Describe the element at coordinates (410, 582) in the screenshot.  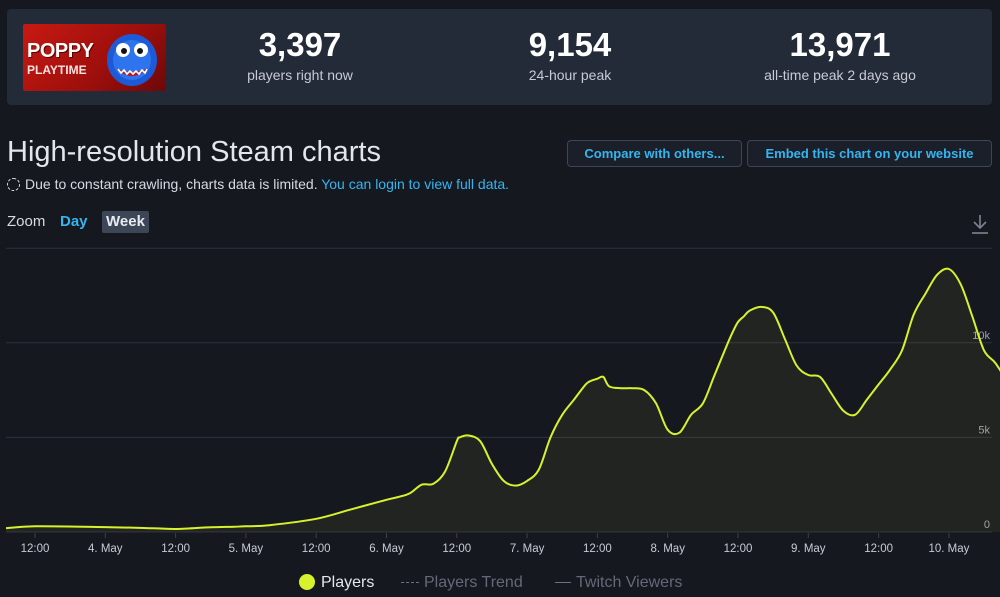
I see `dashed-line-icon` at that location.